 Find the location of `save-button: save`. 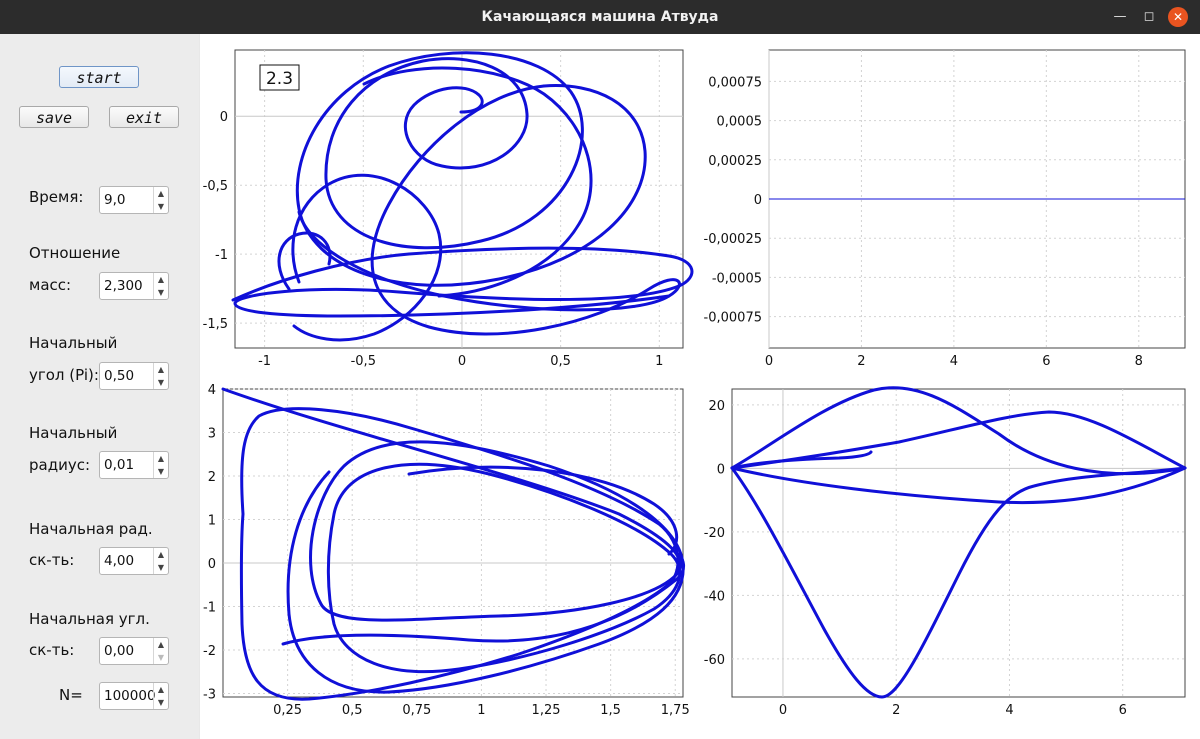

save-button: save is located at coordinates (54, 117).